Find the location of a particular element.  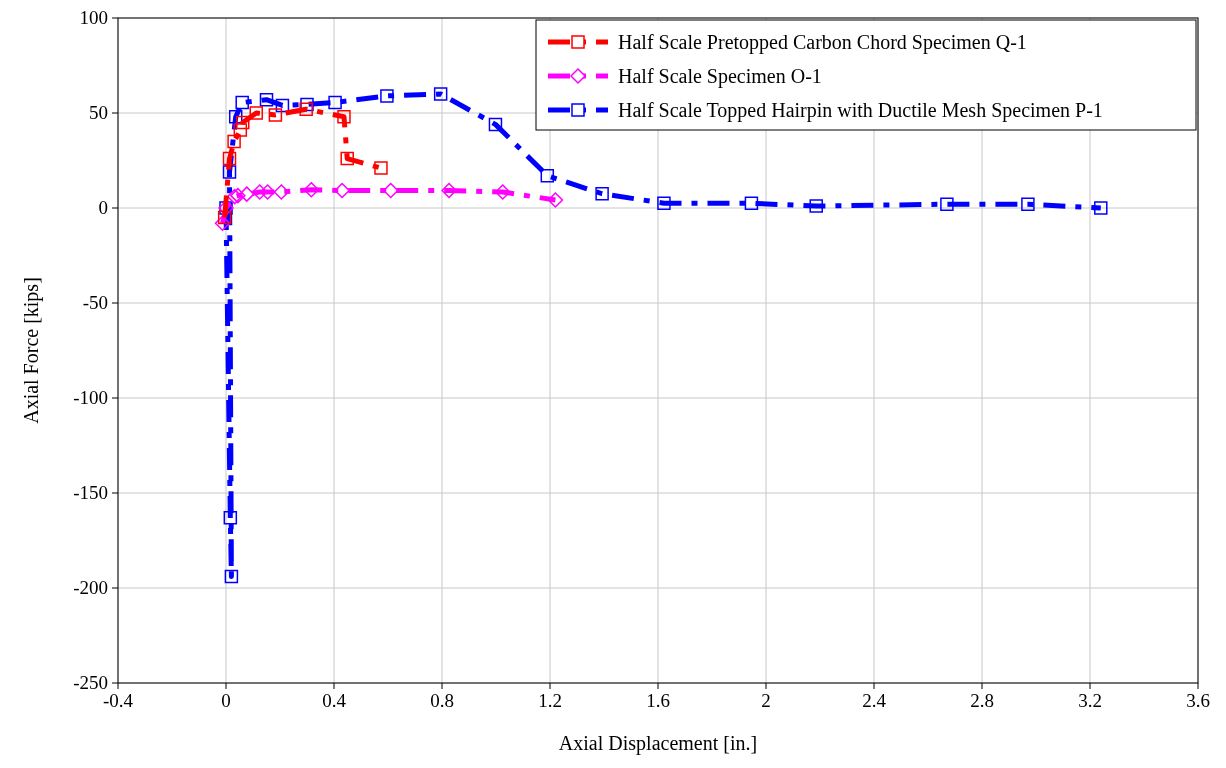

x-tick-label: 3.2 is located at coordinates (1090, 700).